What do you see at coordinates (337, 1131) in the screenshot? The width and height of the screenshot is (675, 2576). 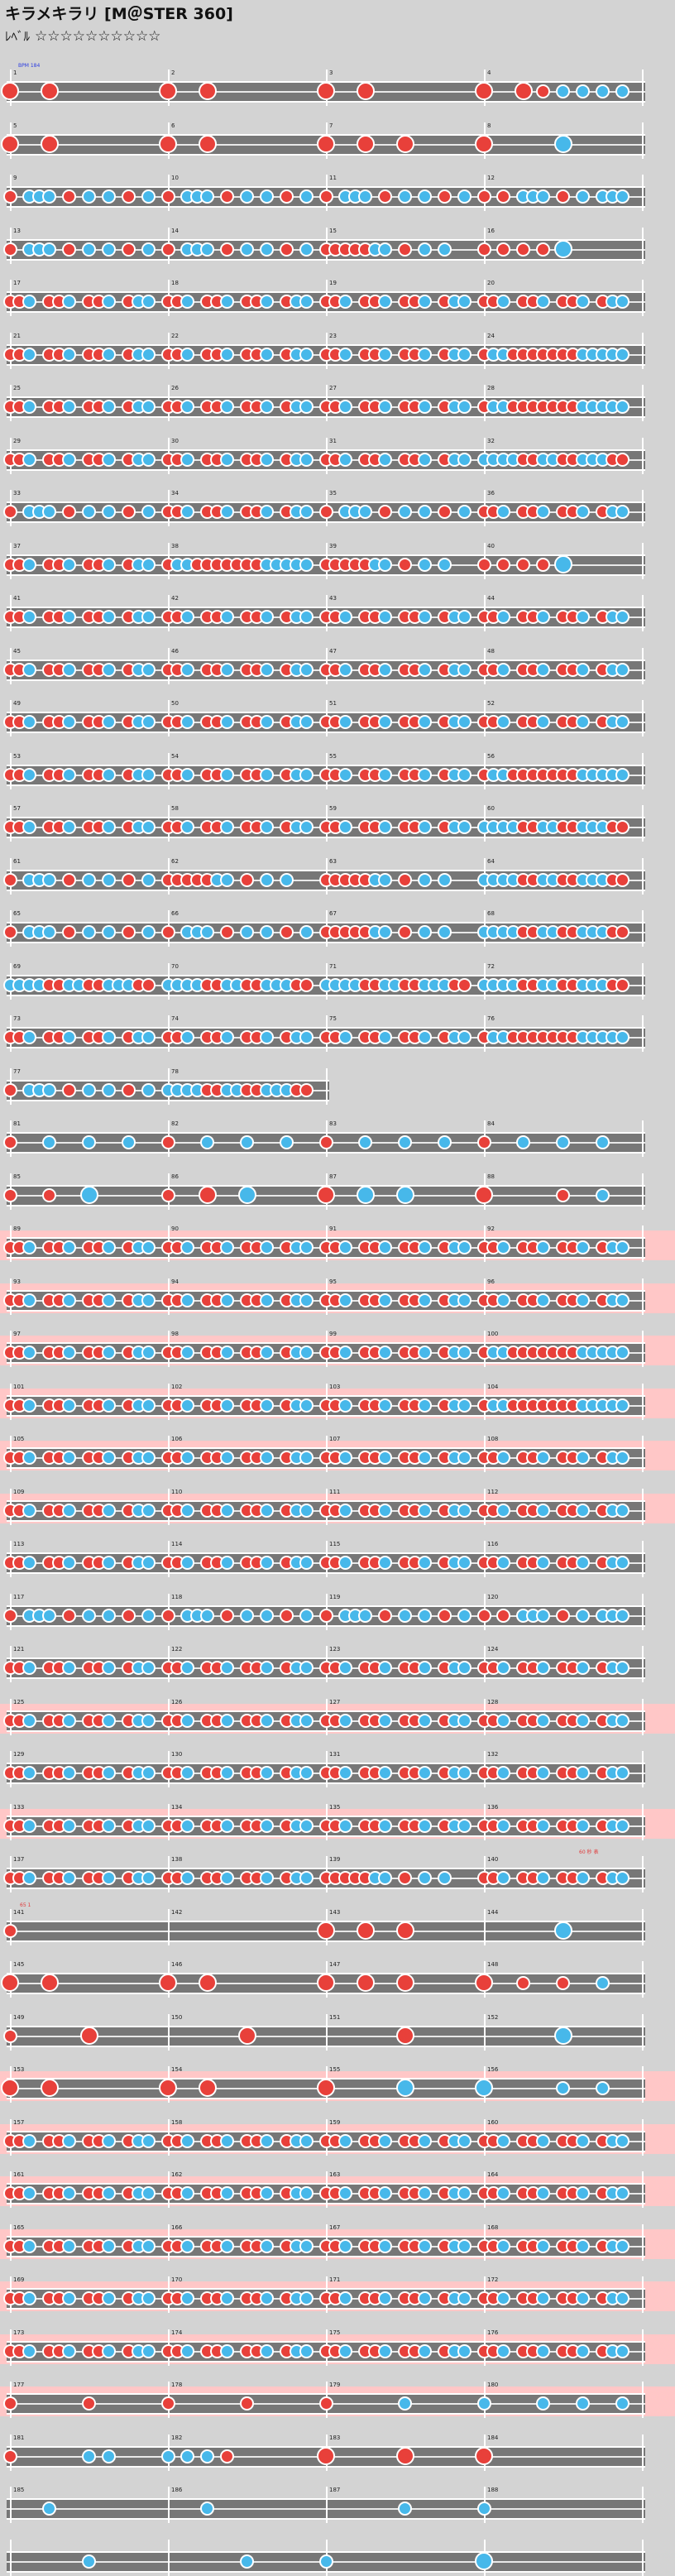 I see `chart-row: 81 82 83 84` at bounding box center [337, 1131].